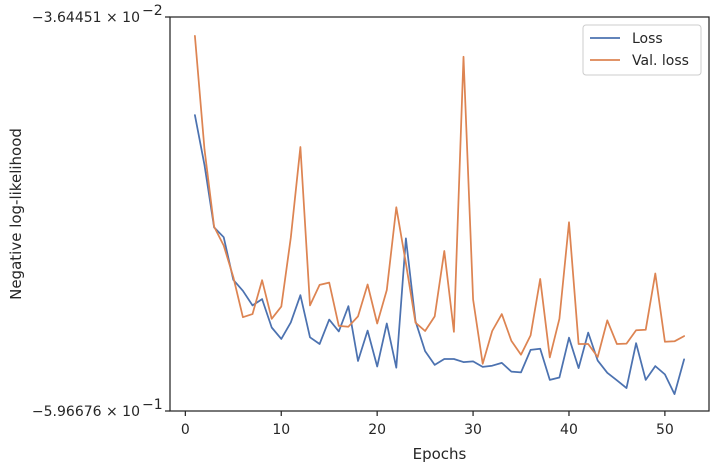 Image resolution: width=717 pixels, height=471 pixels. I want to click on y-tick-label: −5.96676 × 10, so click(86, 412).